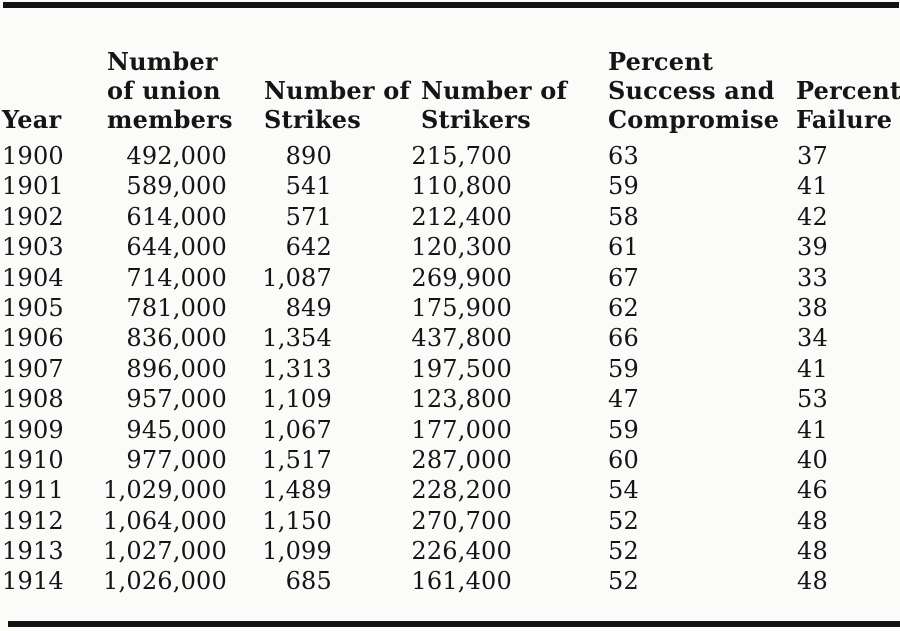 This screenshot has height=631, width=900. I want to click on cell-year: 1902, so click(33, 216).